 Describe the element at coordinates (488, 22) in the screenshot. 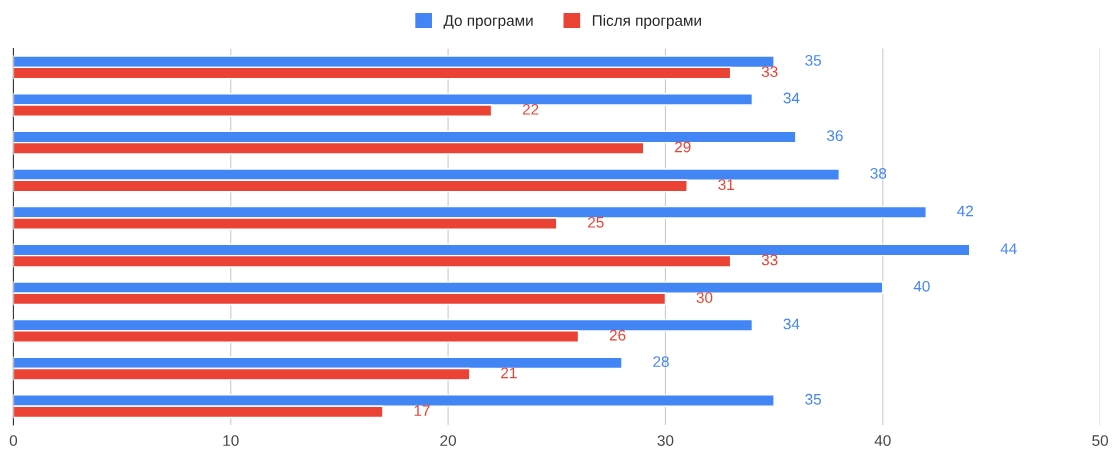

I see `legend-label: До програми` at that location.